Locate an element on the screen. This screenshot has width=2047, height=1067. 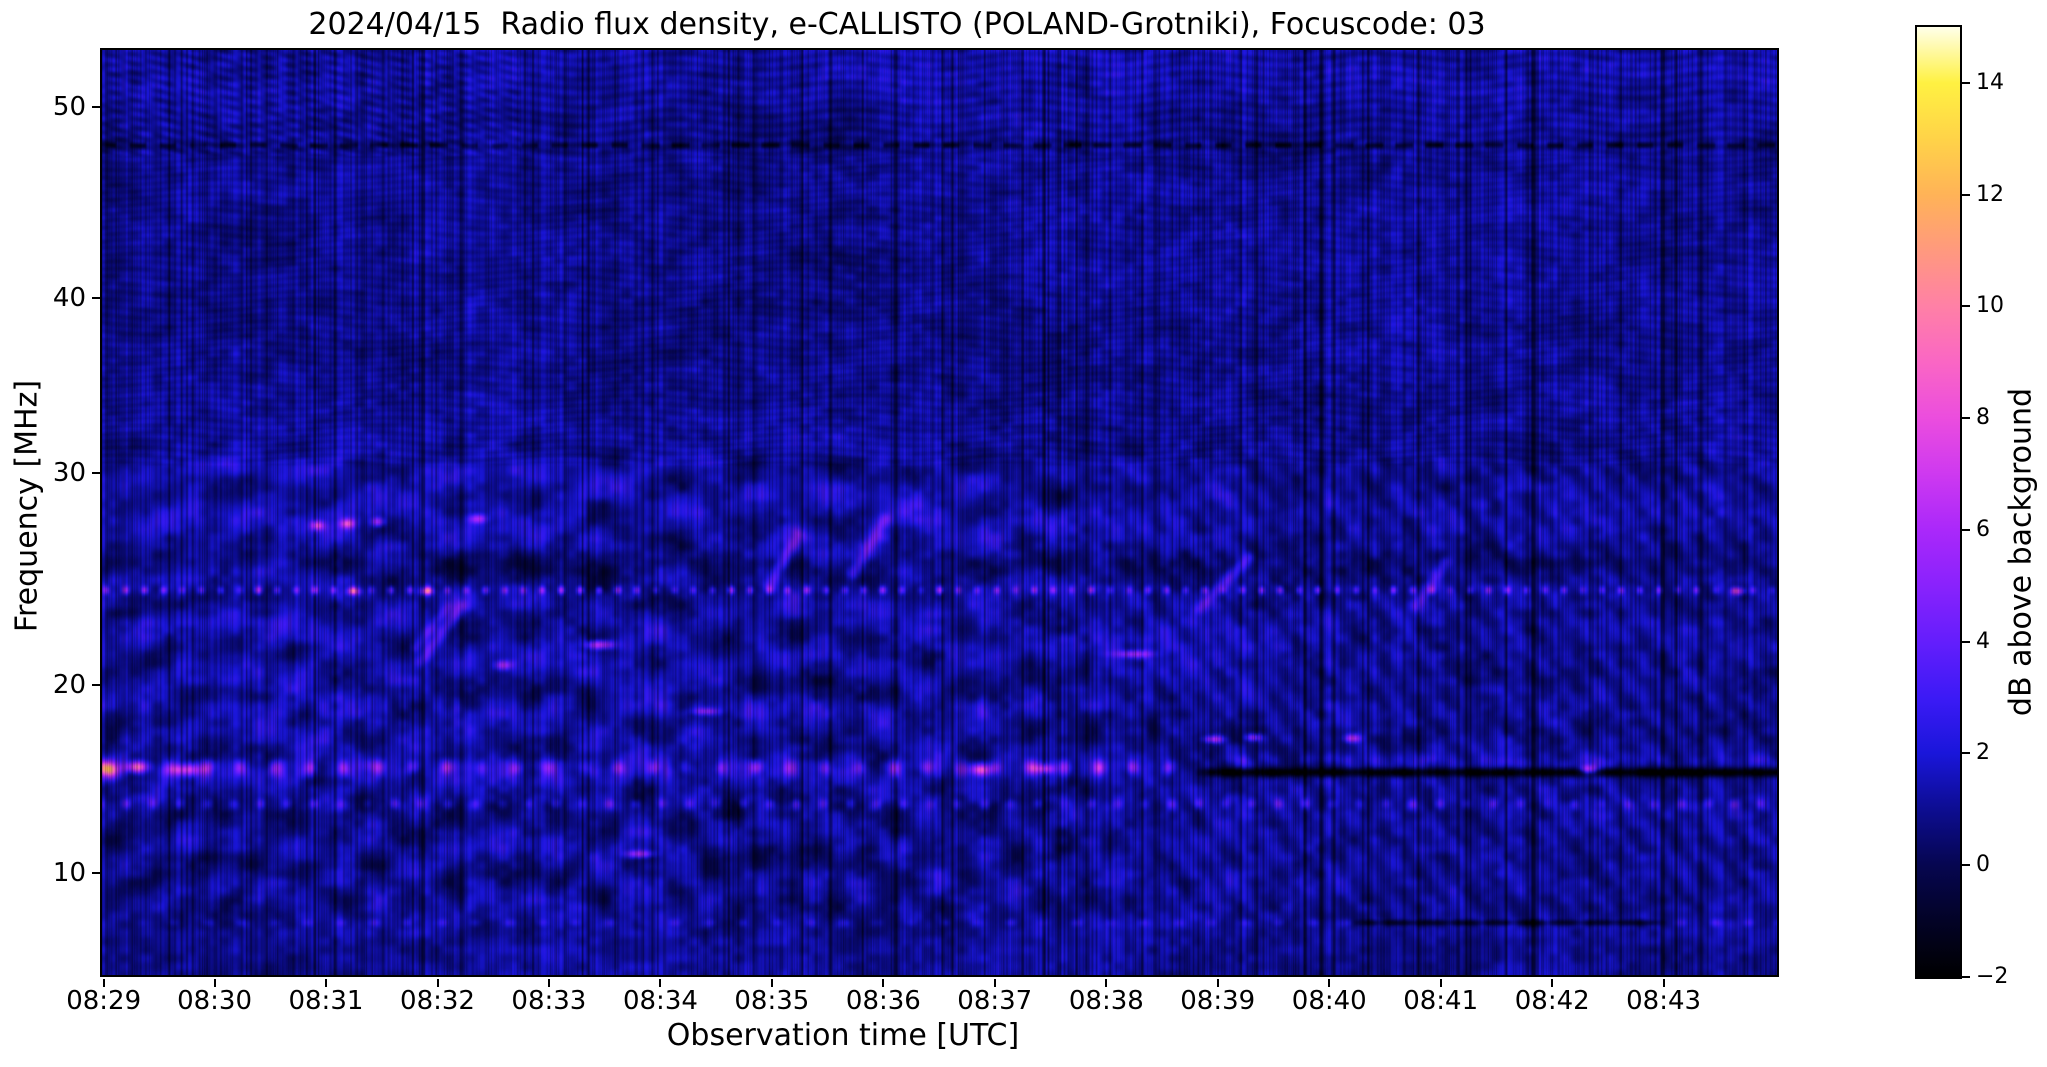
x-axis-tick-label: 08:41 is located at coordinates (1441, 1001).